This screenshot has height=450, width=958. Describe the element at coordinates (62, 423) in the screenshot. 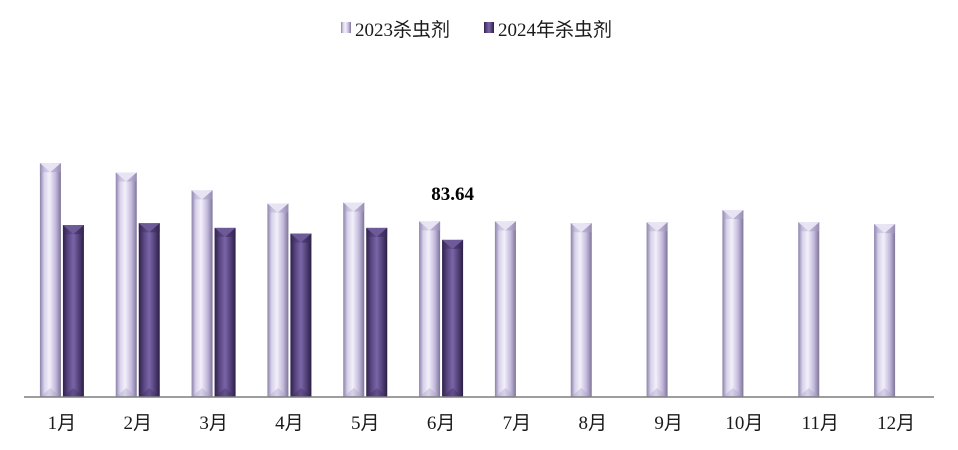

I see `x-tick-label: 1月` at that location.